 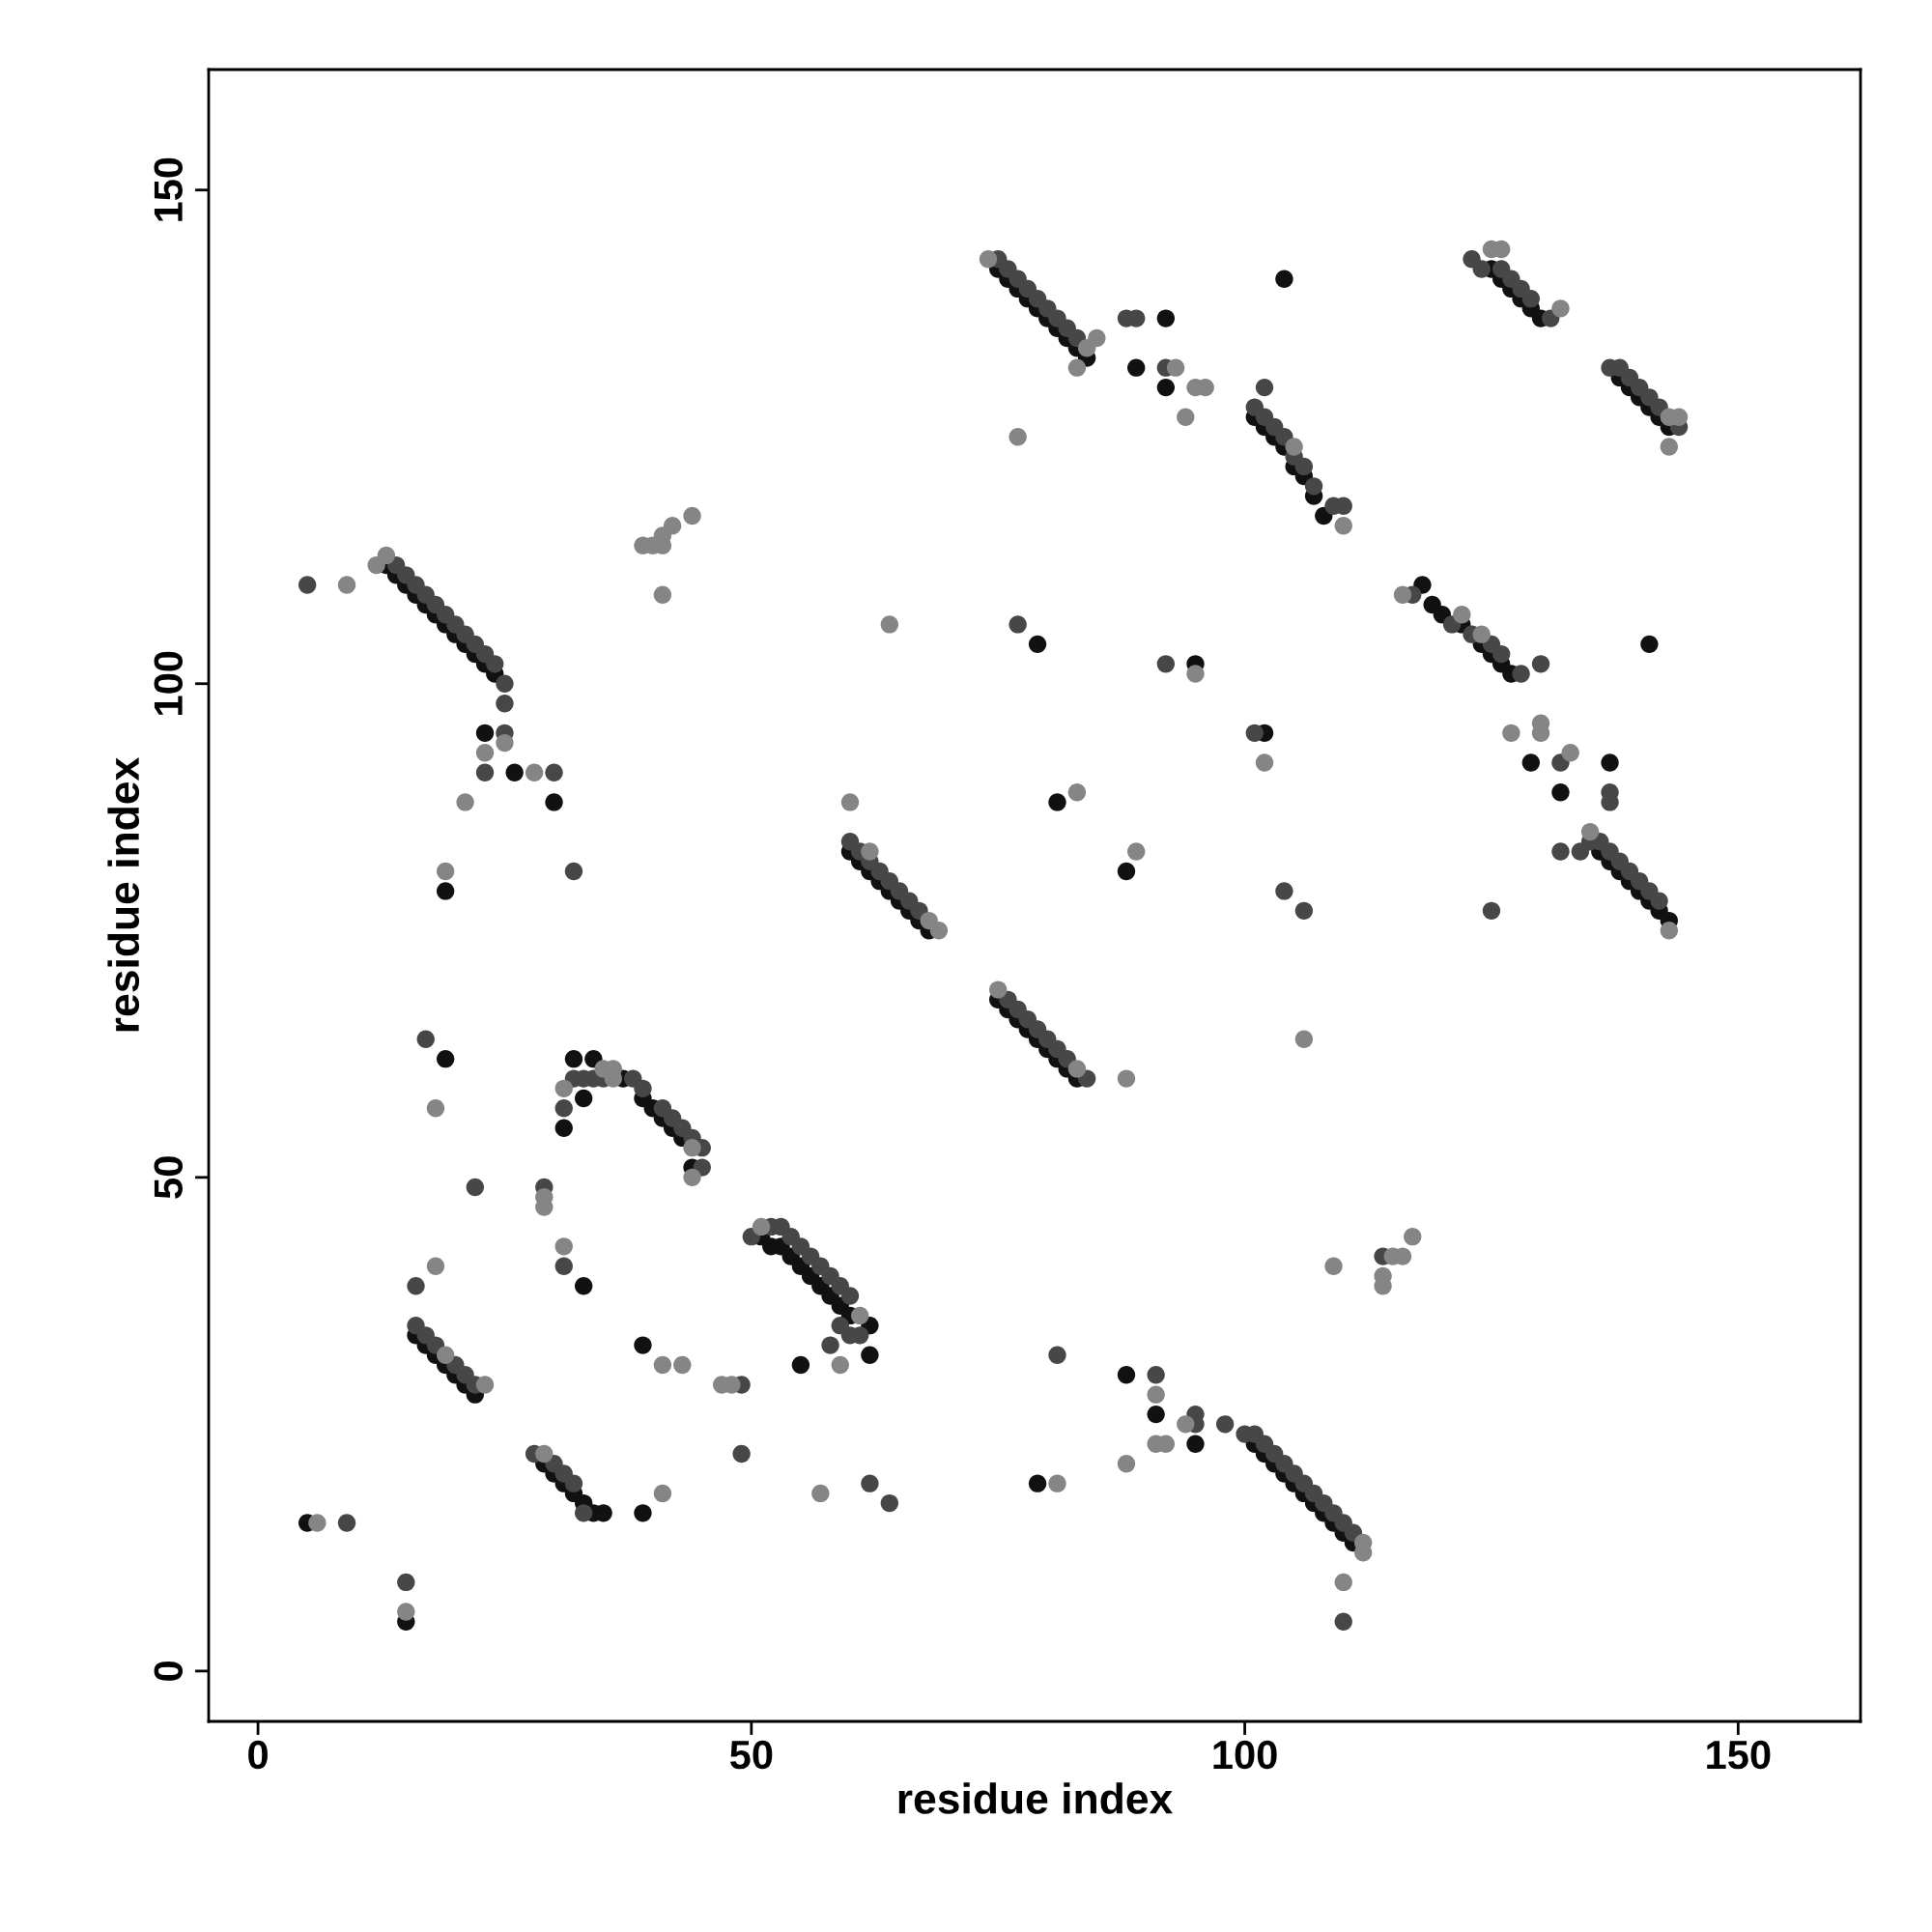 What do you see at coordinates (169, 189) in the screenshot?
I see `y-tick-label: 150` at bounding box center [169, 189].